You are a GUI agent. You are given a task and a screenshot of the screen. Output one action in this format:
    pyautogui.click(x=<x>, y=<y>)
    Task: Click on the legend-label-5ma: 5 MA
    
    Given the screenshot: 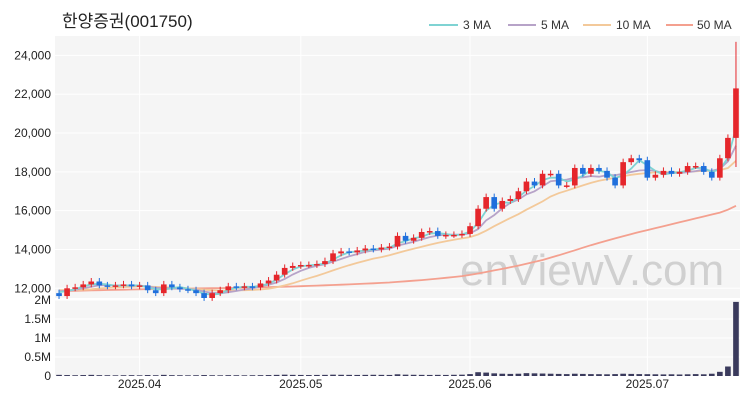 What is the action you would take?
    pyautogui.click(x=555, y=25)
    